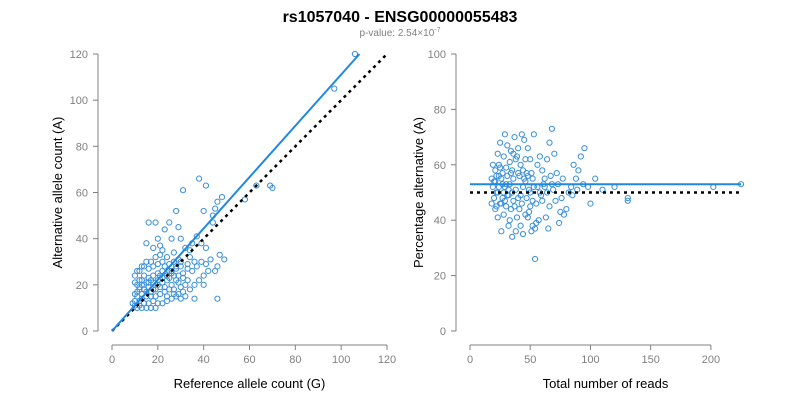  Describe the element at coordinates (82, 240) in the screenshot. I see `y-tick-label: 40` at that location.